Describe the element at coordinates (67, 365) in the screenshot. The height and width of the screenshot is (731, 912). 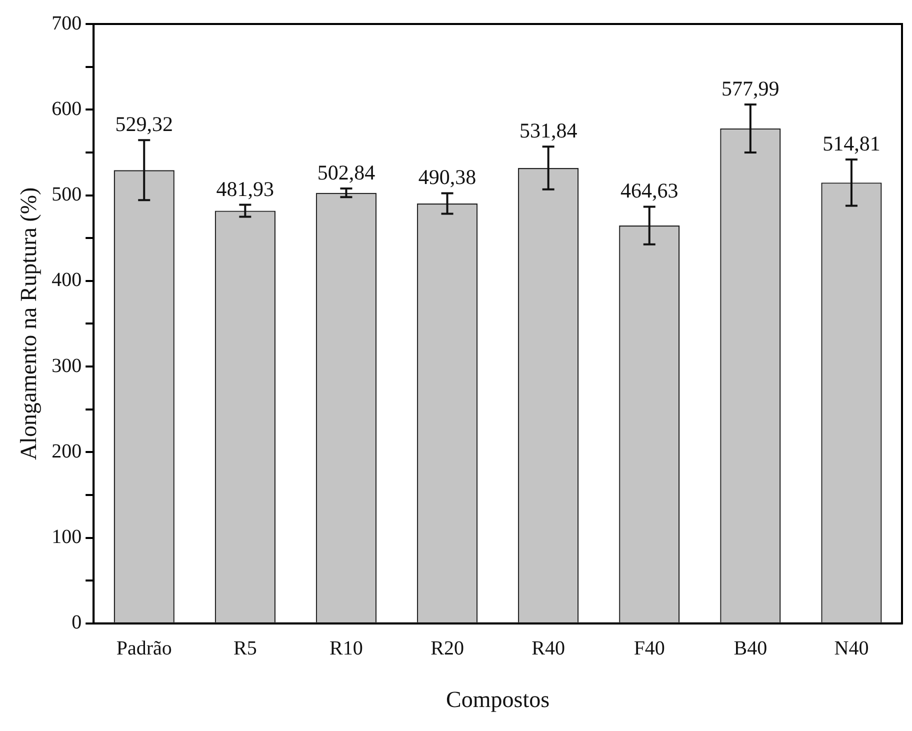
I see `y-tick-label: 300` at that location.